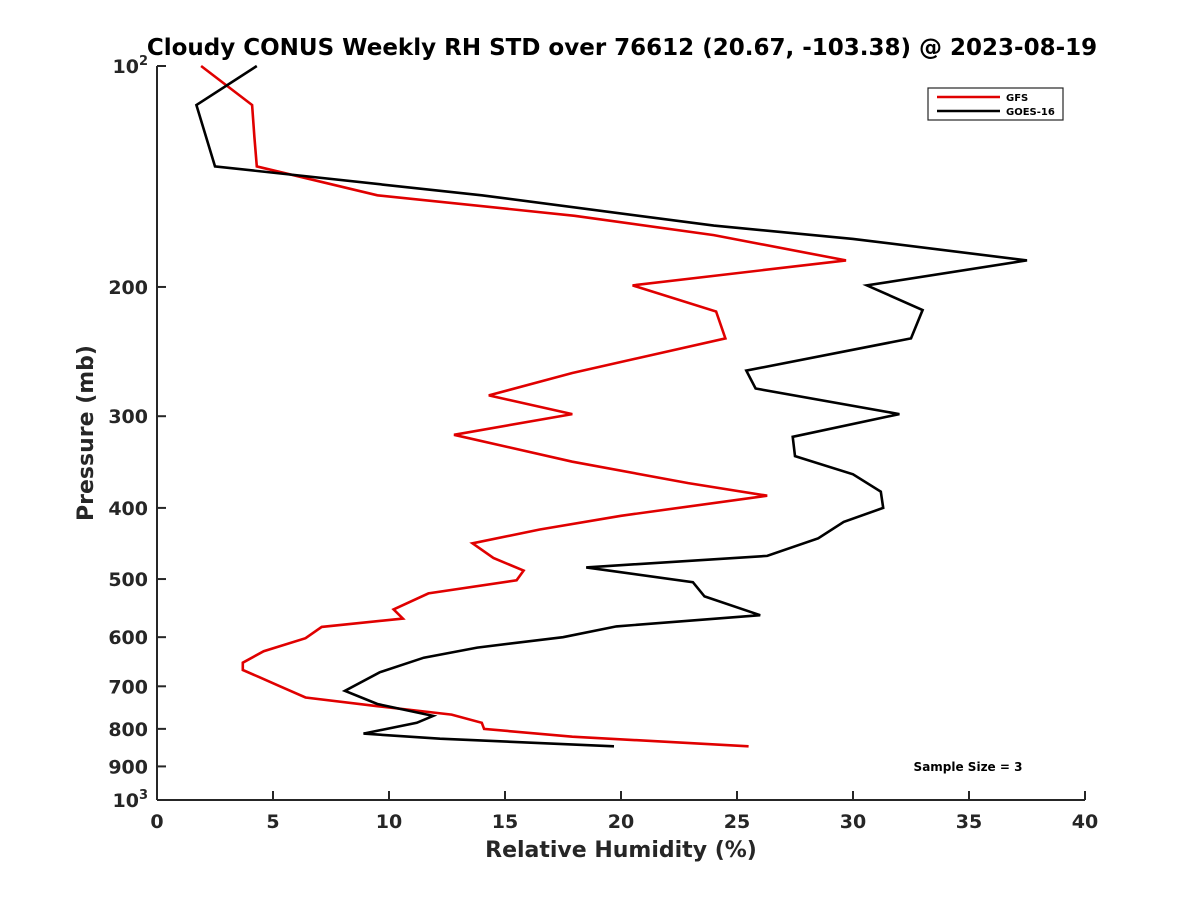 The width and height of the screenshot is (1200, 900). What do you see at coordinates (853, 822) in the screenshot?
I see `x-tick-label: 30` at bounding box center [853, 822].